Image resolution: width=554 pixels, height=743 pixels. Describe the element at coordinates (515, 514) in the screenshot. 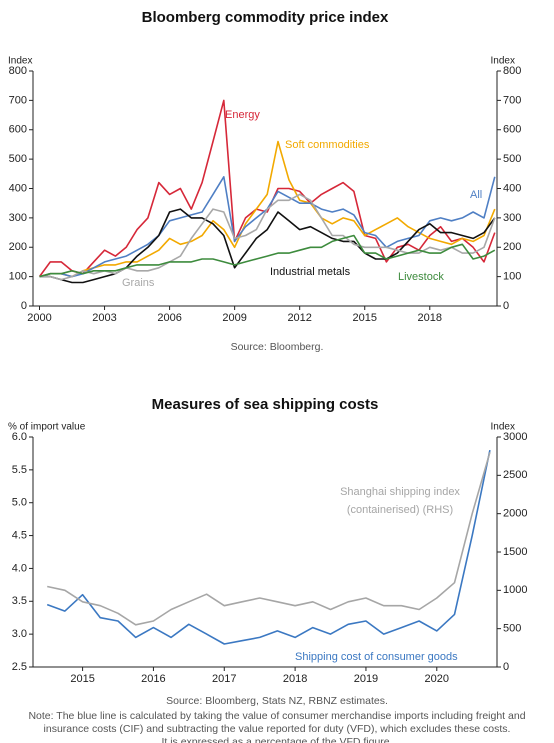

I see `y2-tick-label: 2000` at that location.